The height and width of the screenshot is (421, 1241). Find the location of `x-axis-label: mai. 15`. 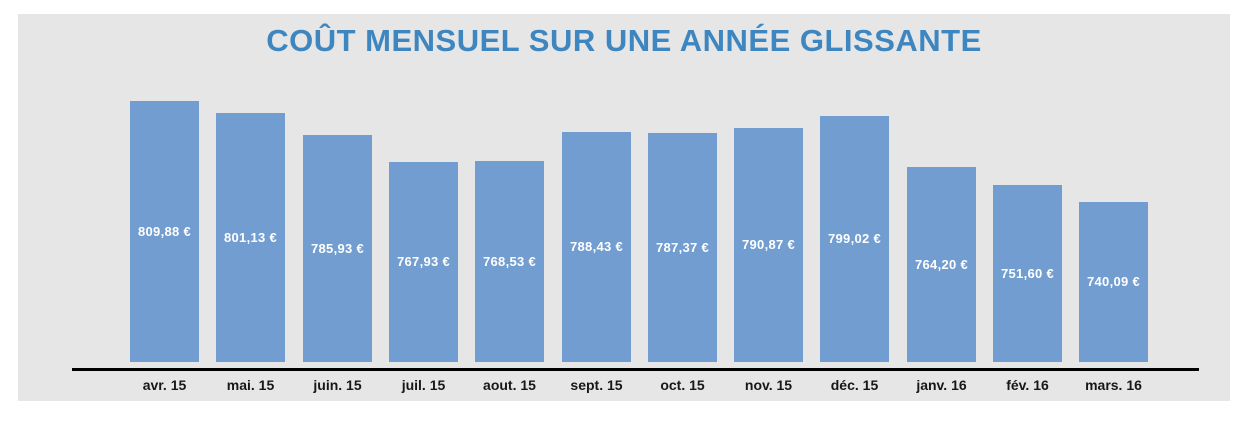

x-axis-label: mai. 15 is located at coordinates (250, 385).